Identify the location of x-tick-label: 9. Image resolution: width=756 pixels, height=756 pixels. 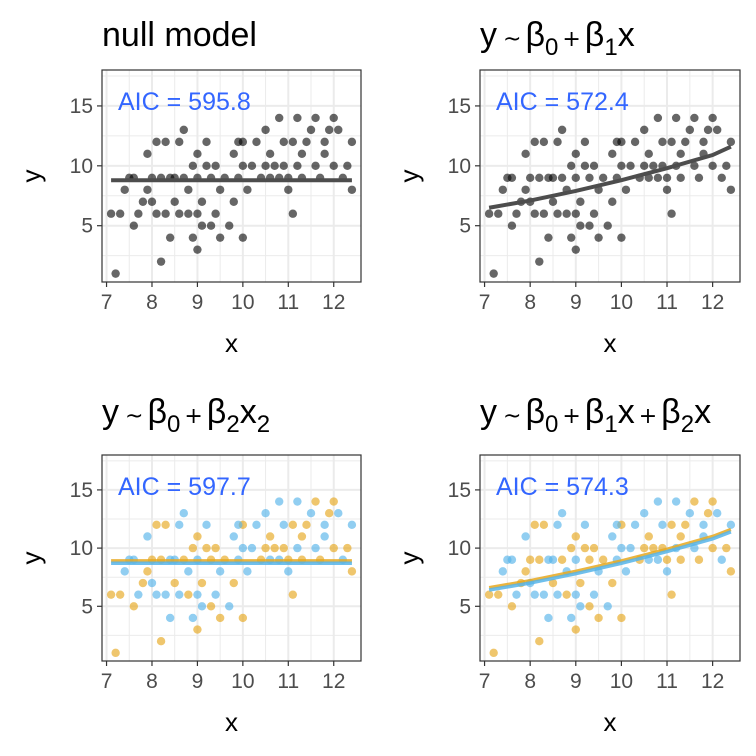
(576, 302).